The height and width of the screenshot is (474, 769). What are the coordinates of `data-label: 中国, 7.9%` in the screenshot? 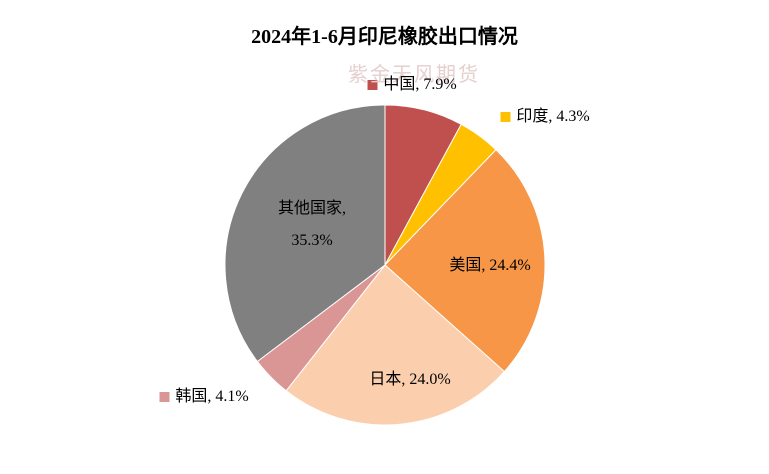 It's located at (420, 84).